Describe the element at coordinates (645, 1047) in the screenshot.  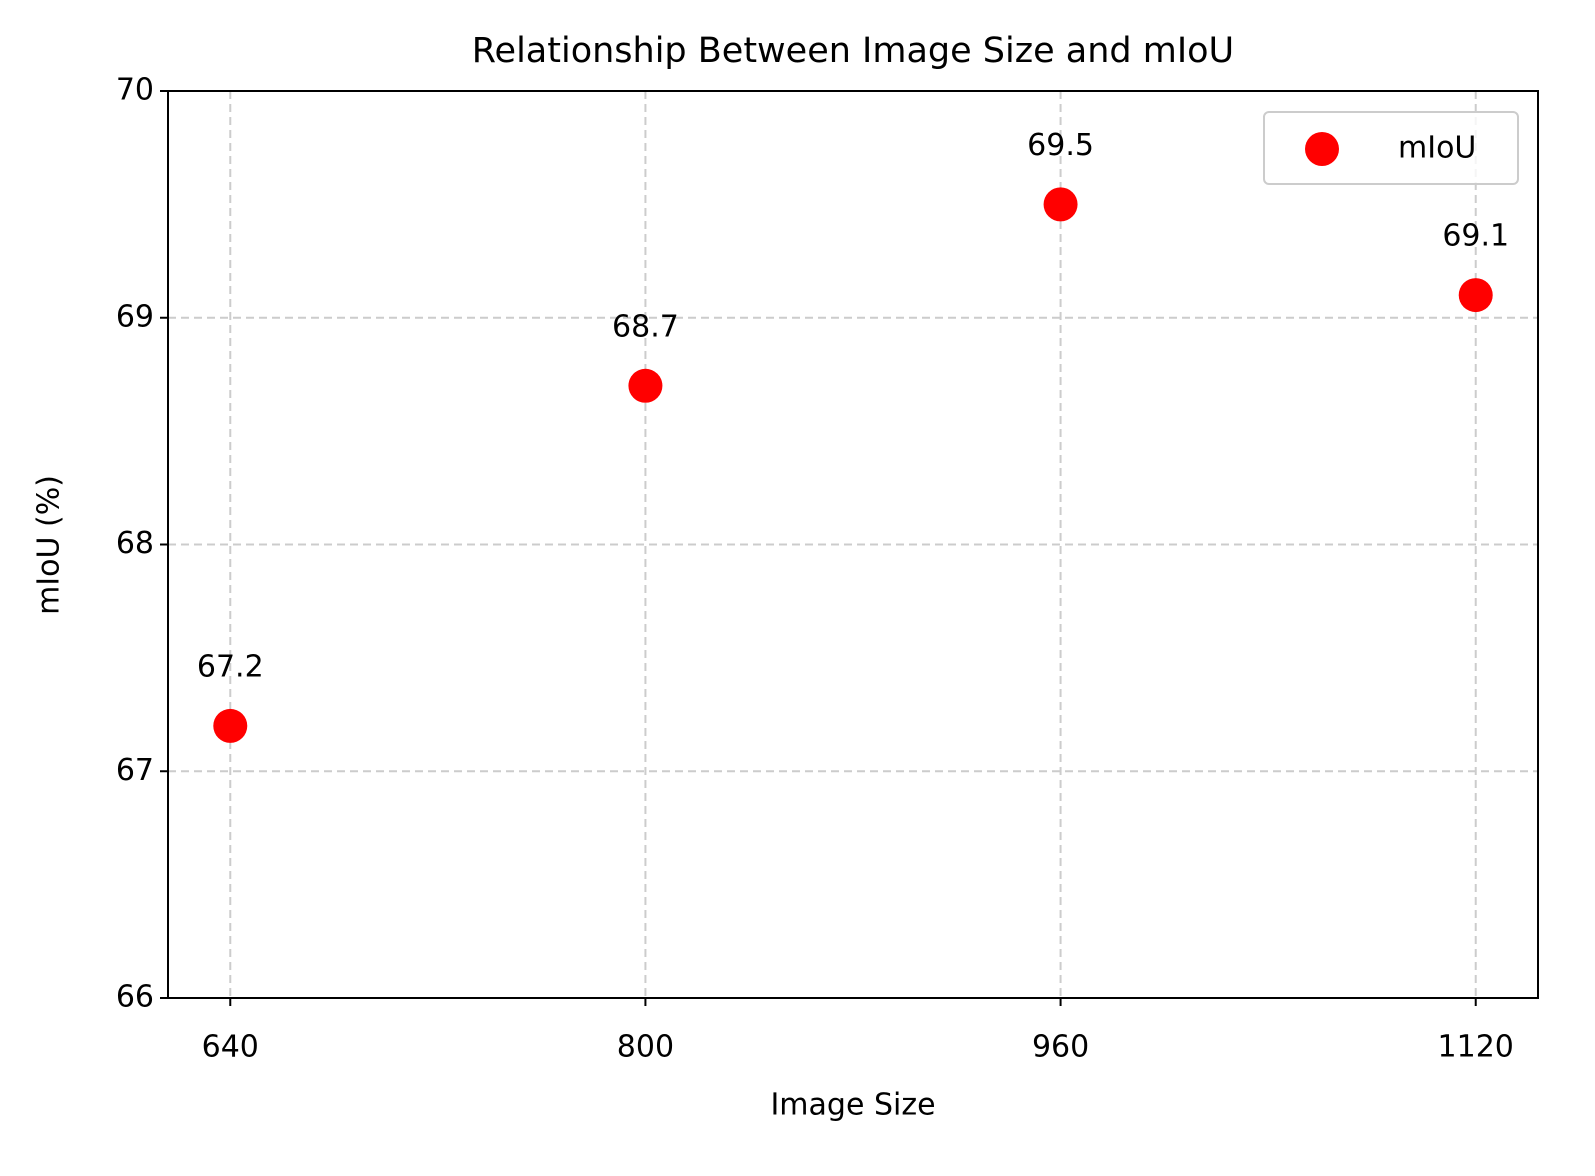
I see `x-tick-label: 800` at that location.